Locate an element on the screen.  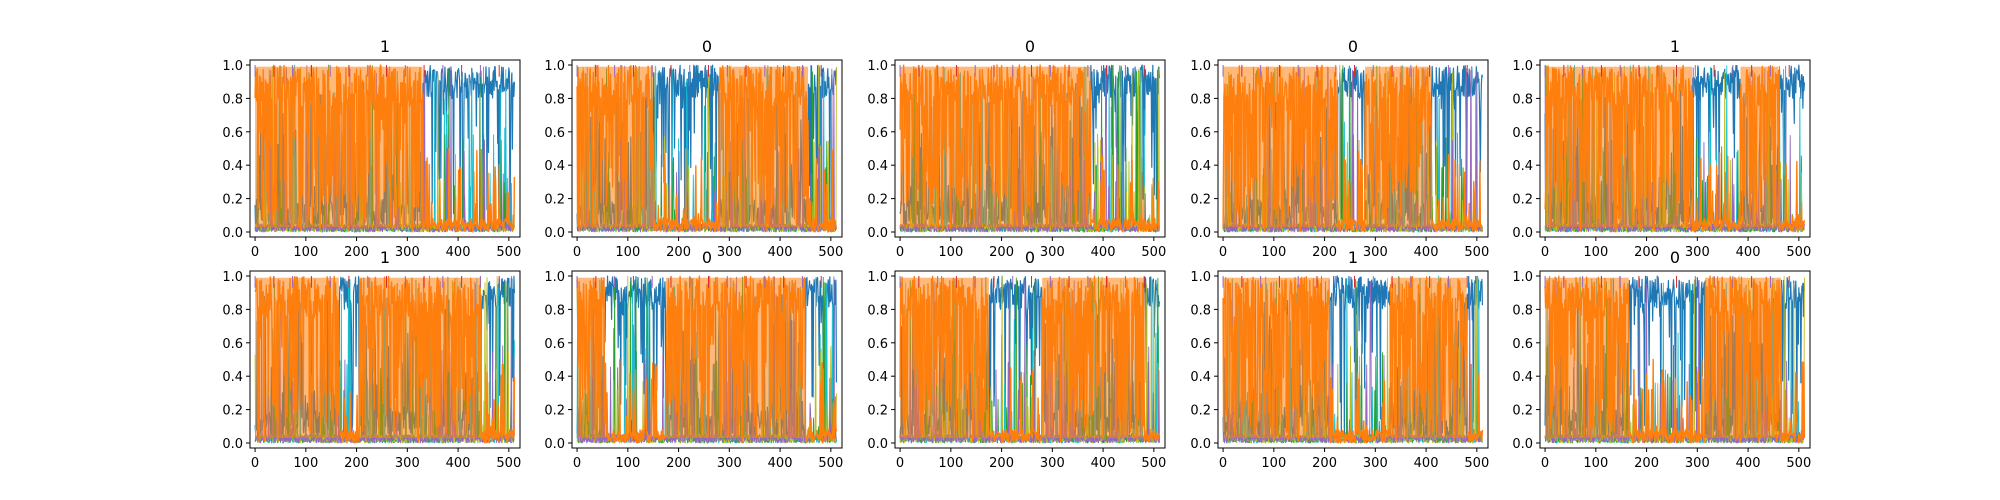
panel-8: 0 100 200 300 400 500 0.0 0.2 0.4 0.6 0.8 1.0 0 is located at coordinates (1016, 359).